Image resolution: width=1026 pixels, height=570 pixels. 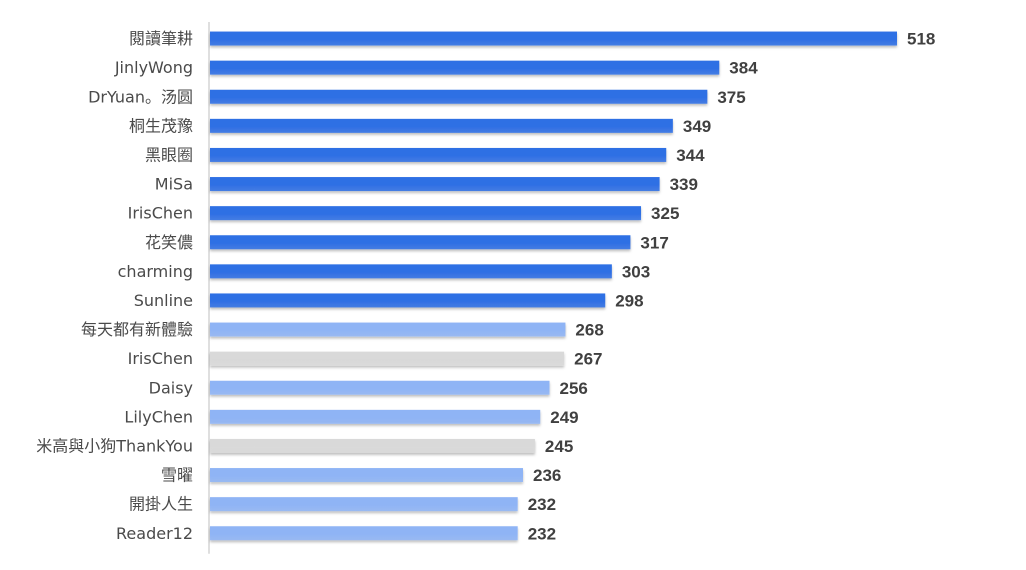 I want to click on value-label: 245, so click(x=559, y=446).